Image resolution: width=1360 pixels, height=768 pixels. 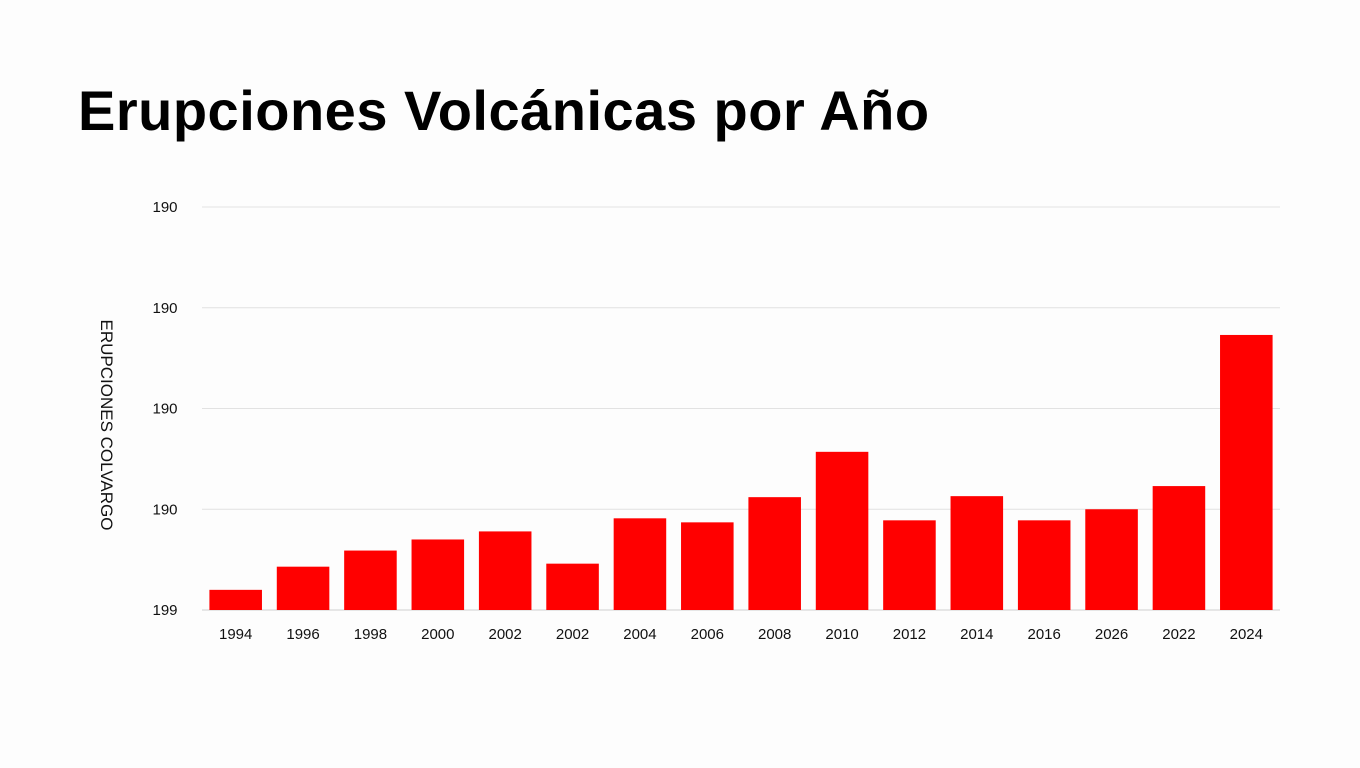 What do you see at coordinates (1178, 634) in the screenshot?
I see `x-tick-label: 2022` at bounding box center [1178, 634].